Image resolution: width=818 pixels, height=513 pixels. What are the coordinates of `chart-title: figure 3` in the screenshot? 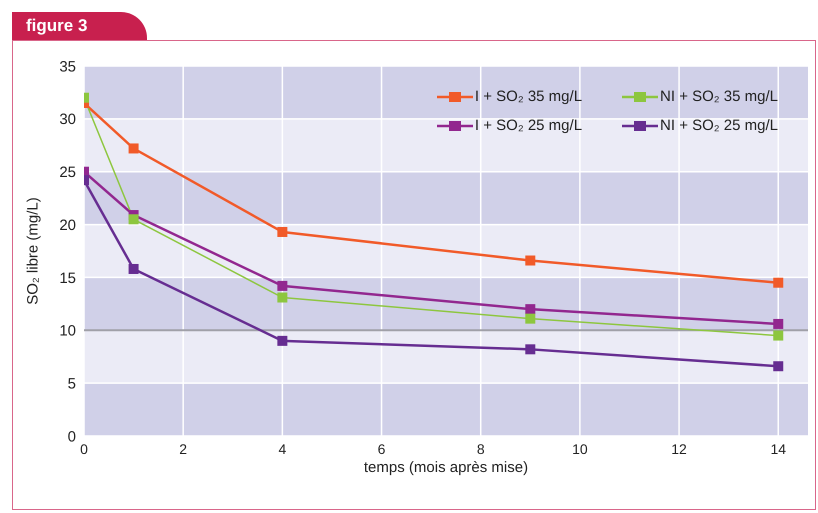 It's located at (80, 26).